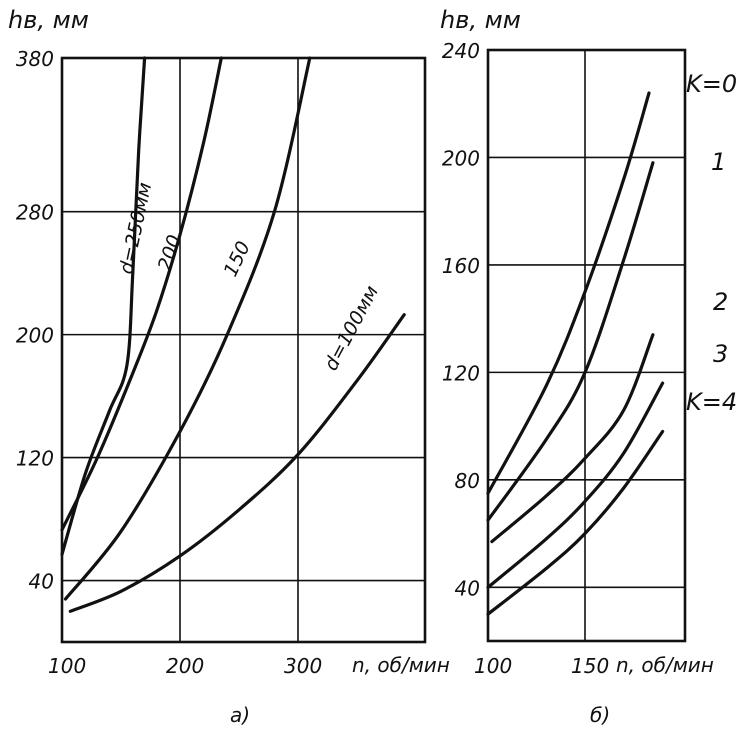 The width and height of the screenshot is (744, 732). I want to click on x-tick-label: 200, so click(185, 666).